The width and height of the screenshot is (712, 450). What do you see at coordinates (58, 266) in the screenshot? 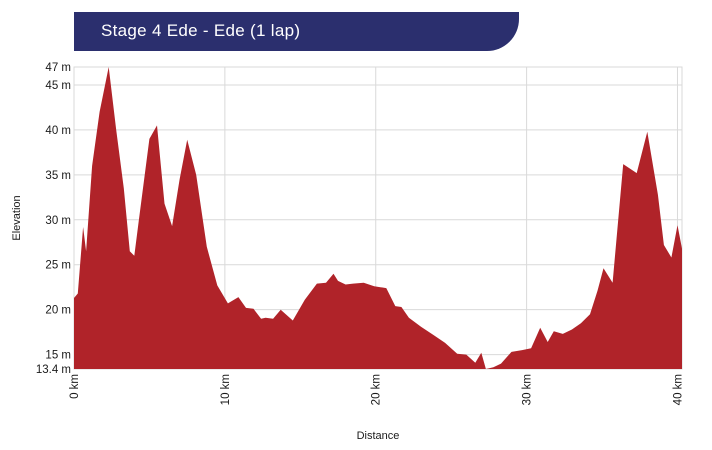
I see `y-tick-label: 25 m` at bounding box center [58, 266].